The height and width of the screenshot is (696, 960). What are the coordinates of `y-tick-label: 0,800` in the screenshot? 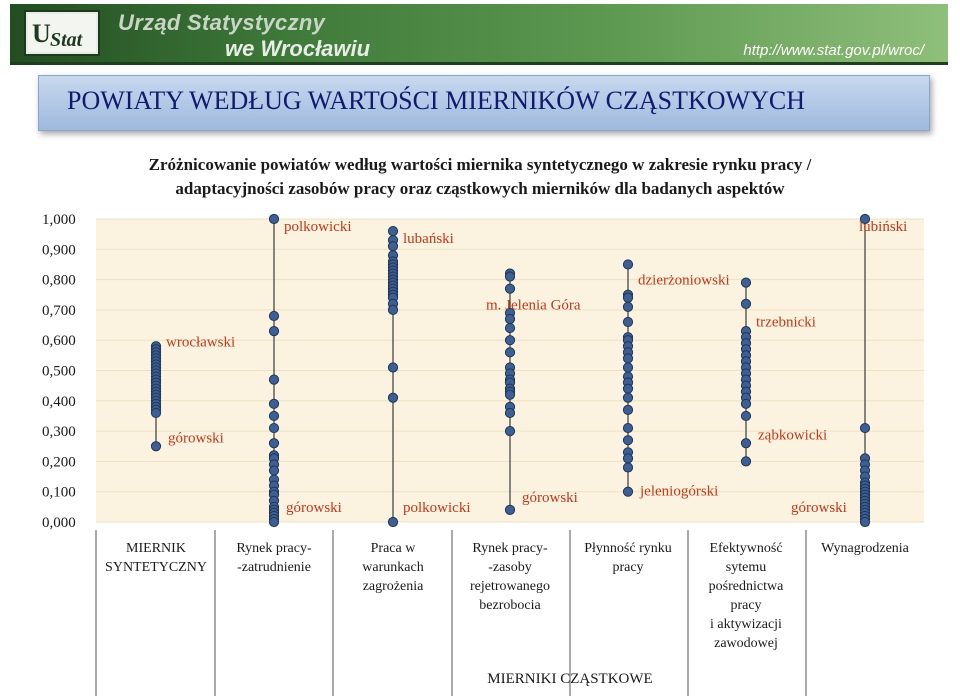 It's located at (59, 281).